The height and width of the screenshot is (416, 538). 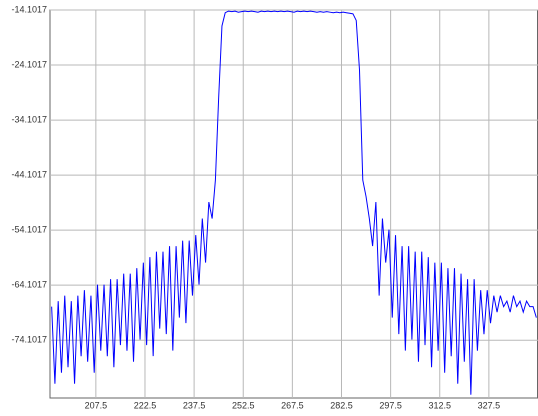 What do you see at coordinates (29, 285) in the screenshot?
I see `y-tick-label: -64.1017` at bounding box center [29, 285].